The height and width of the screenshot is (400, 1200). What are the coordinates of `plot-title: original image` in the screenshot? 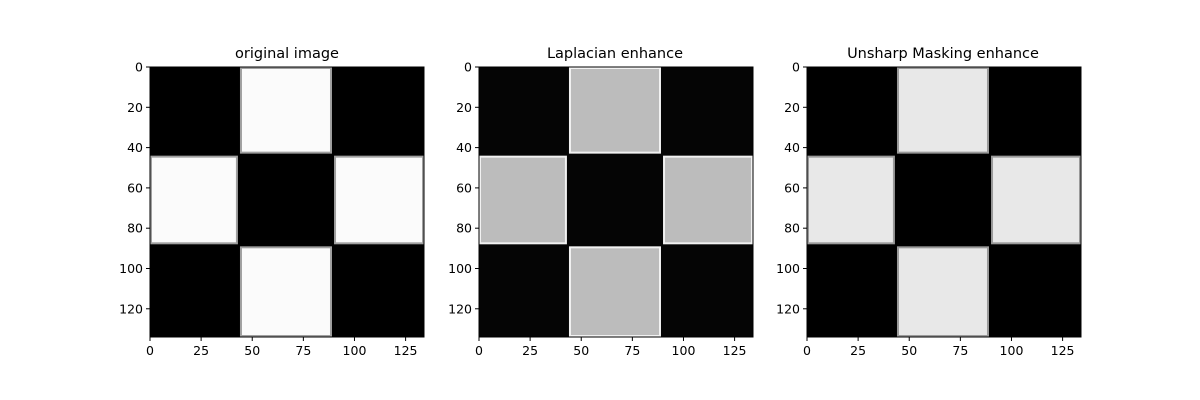 It's located at (287, 54).